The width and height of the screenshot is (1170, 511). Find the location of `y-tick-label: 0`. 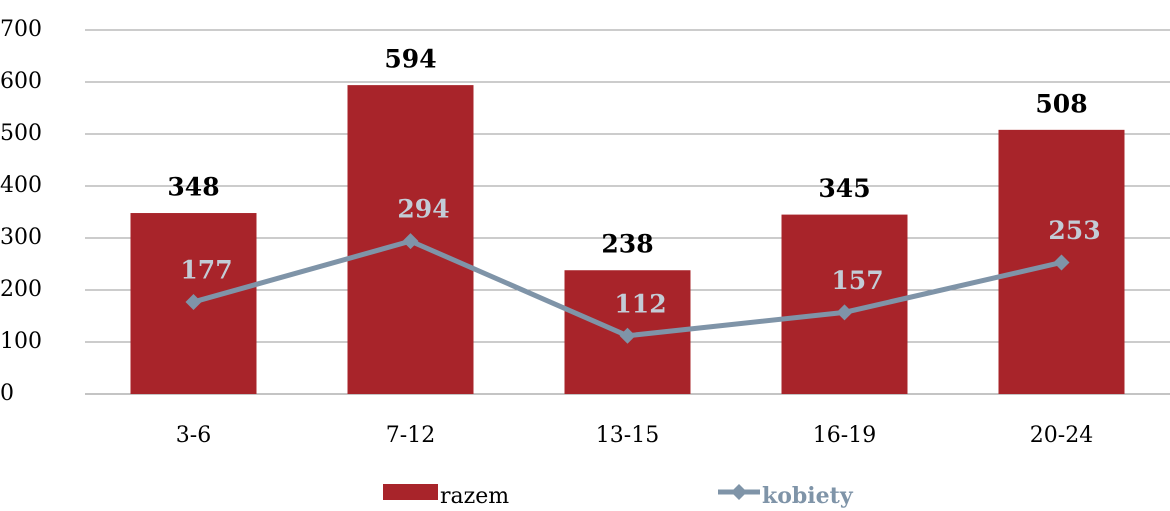

y-tick-label: 0 is located at coordinates (7, 393).